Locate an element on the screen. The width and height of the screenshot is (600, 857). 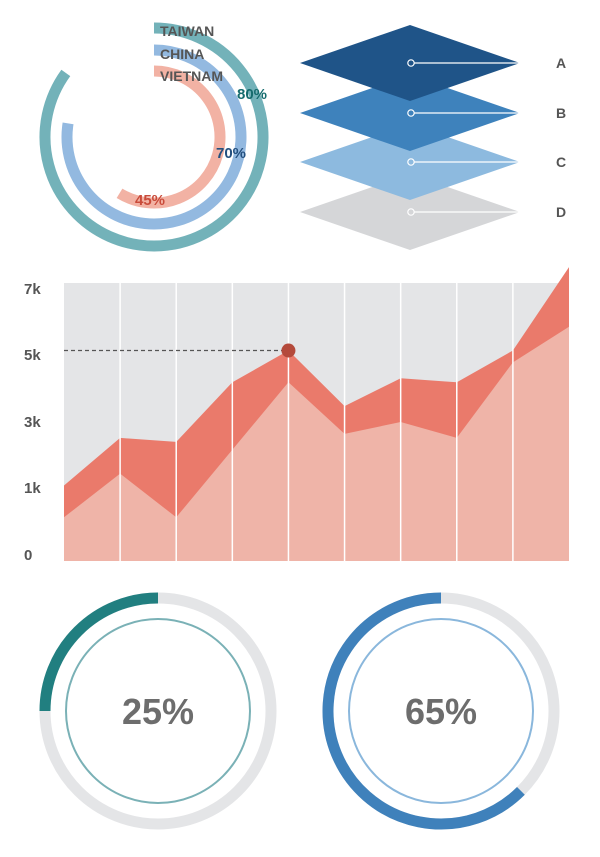
y-tick-0: 0 is located at coordinates (28, 555).